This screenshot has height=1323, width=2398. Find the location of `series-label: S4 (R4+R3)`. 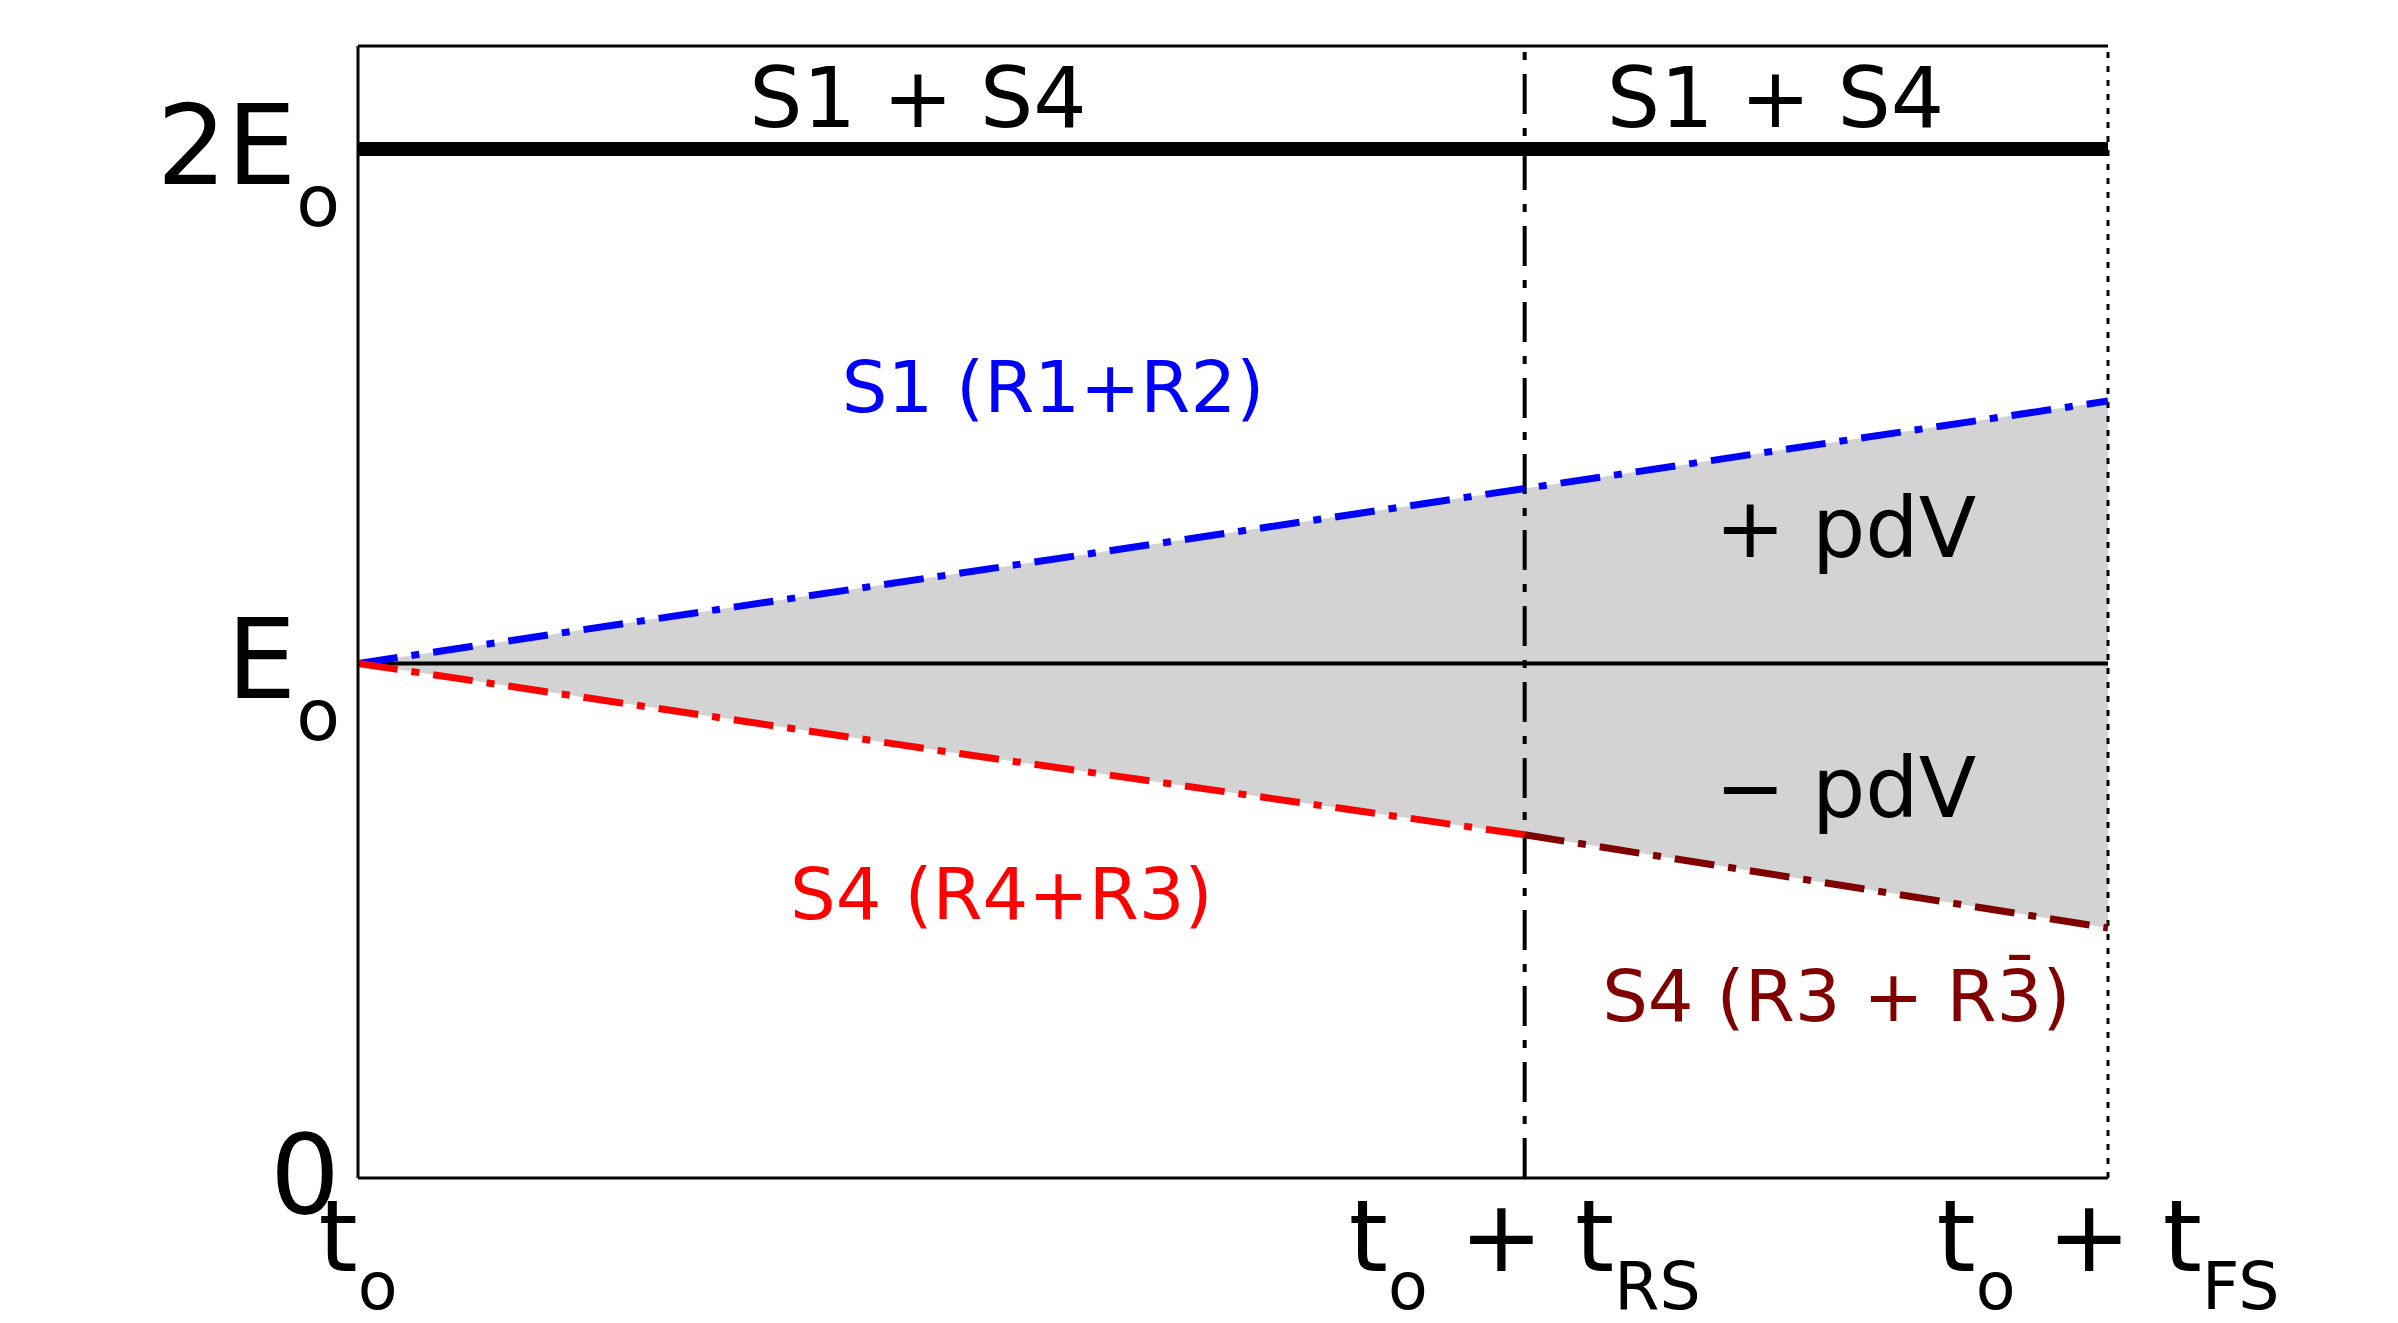

series-label: S4 (R4+R3) is located at coordinates (1001, 894).